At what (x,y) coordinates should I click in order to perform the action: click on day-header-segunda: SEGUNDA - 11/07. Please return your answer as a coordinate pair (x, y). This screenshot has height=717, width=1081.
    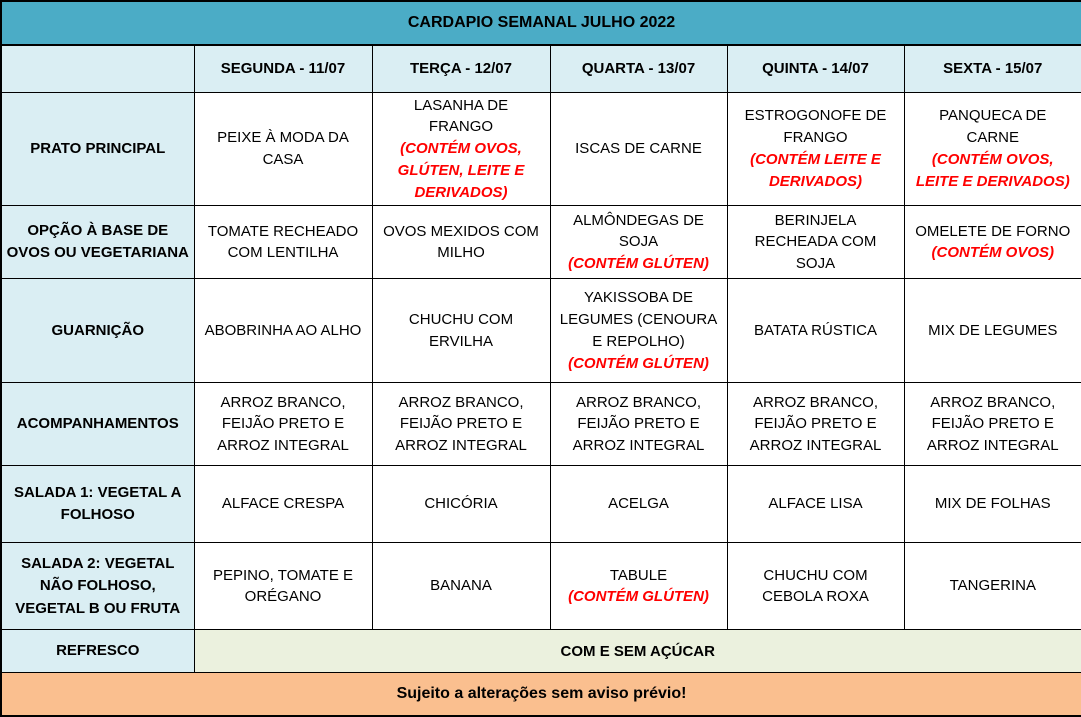
    Looking at the image, I should click on (283, 68).